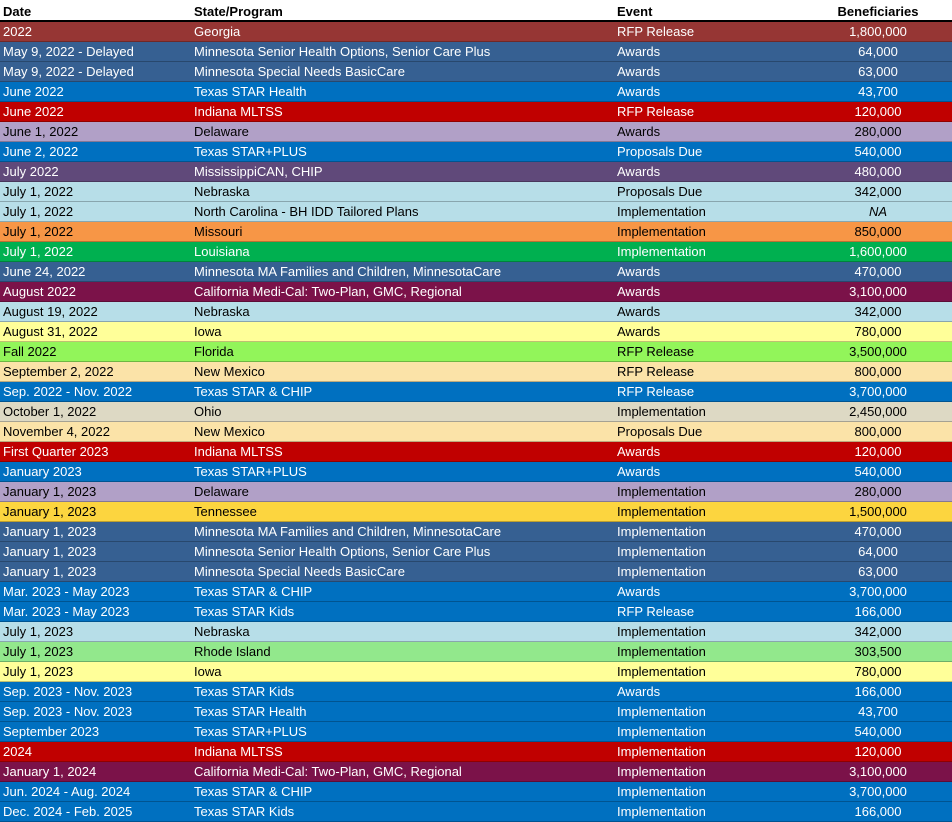 This screenshot has height=822, width=952. I want to click on header-date: Date, so click(17, 11).